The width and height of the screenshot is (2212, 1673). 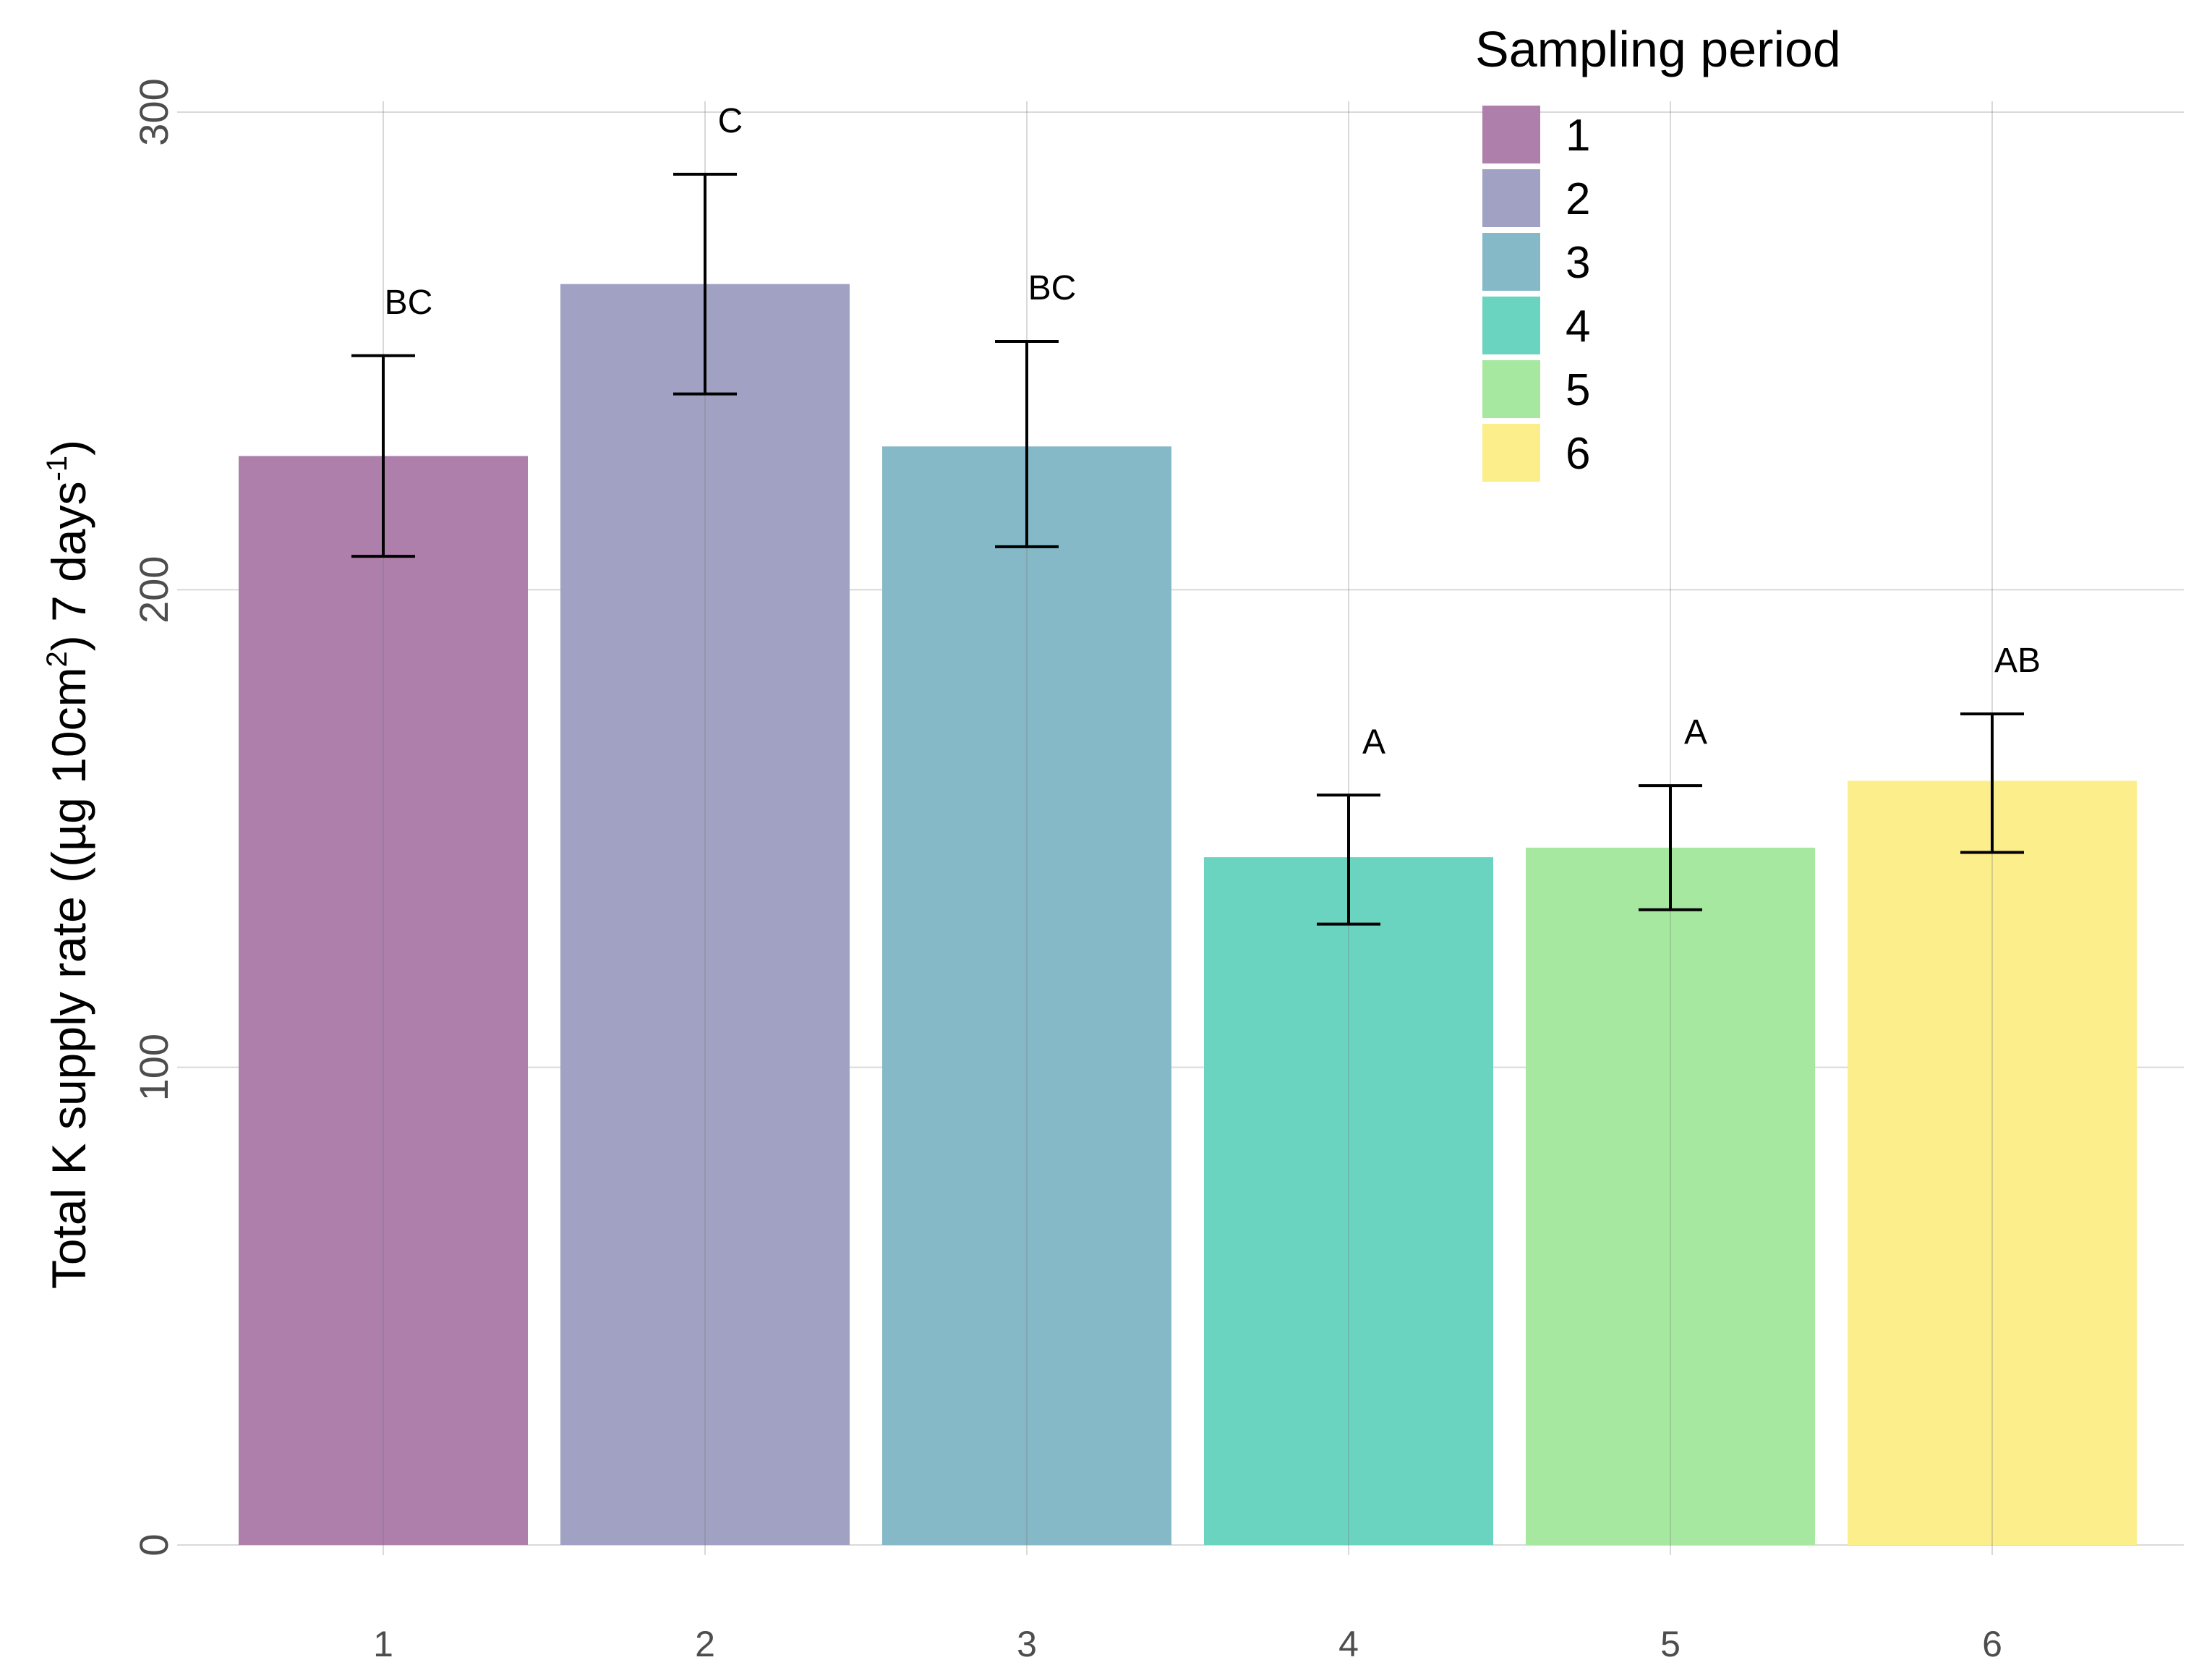 I want to click on x-tick-label: 3, so click(x=1027, y=1644).